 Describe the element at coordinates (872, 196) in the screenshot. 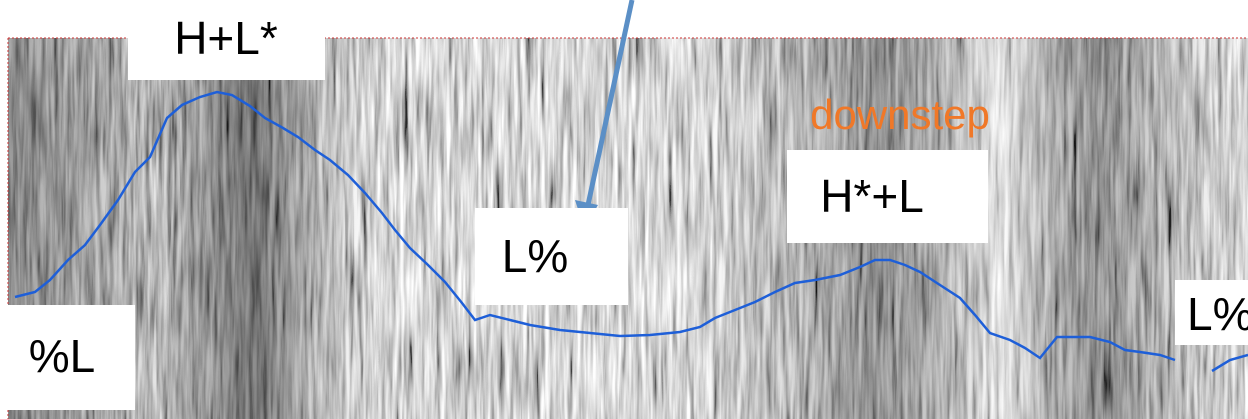

I see `tone-label: H*+L` at that location.